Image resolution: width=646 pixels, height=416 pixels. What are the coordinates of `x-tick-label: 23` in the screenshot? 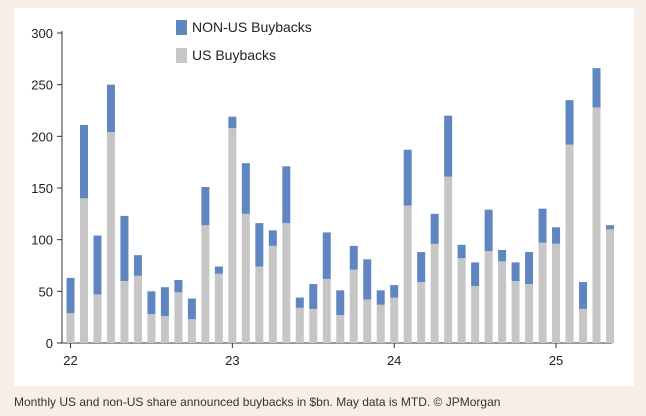 It's located at (232, 360).